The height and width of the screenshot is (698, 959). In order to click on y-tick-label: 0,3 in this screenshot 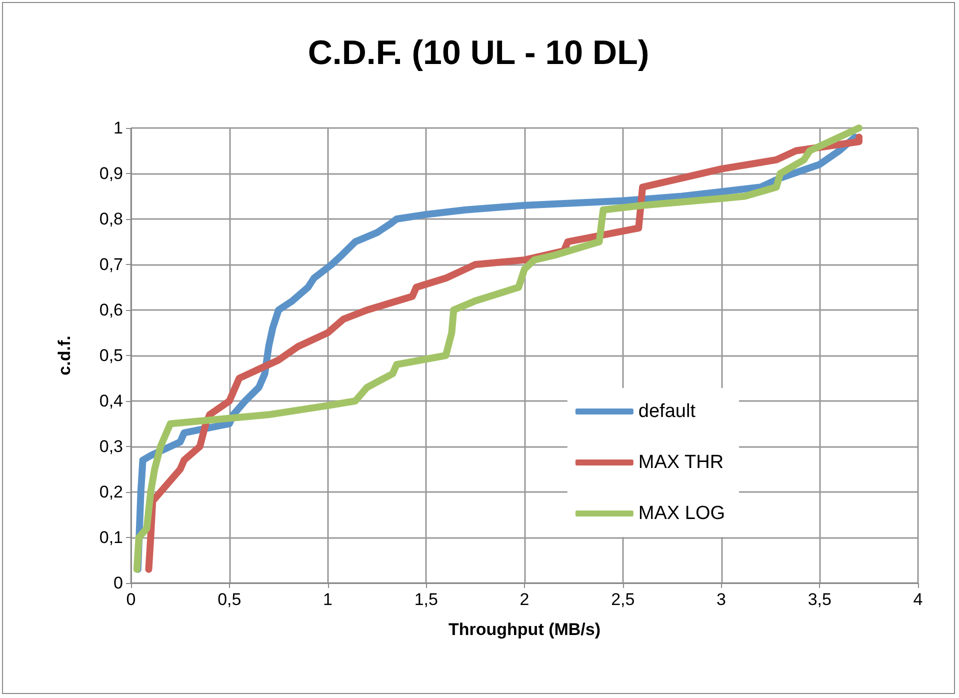, I will do `click(111, 446)`.